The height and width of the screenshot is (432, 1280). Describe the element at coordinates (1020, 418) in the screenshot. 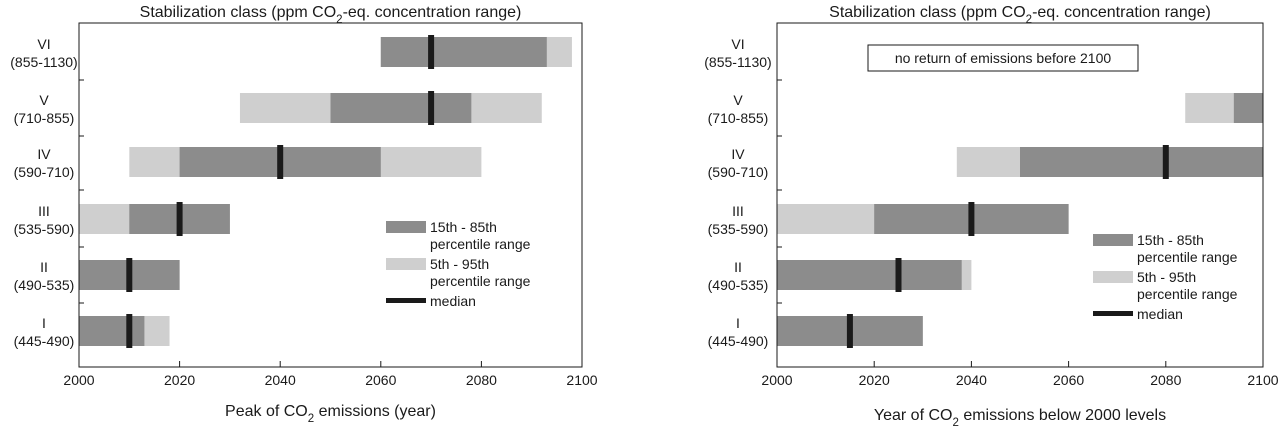

I see `x-axis-label: Year of CO2 emissions below 2000 levels` at that location.